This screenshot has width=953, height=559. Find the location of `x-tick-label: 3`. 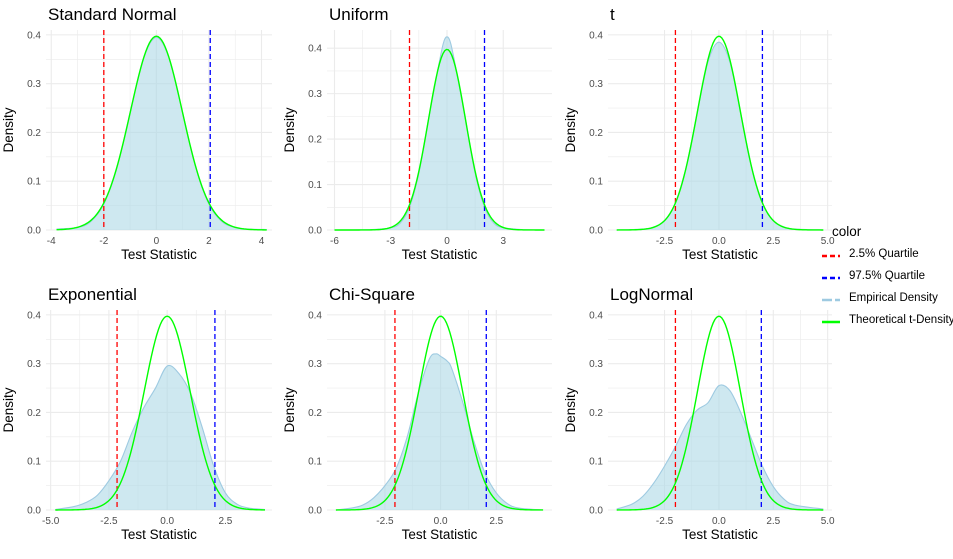

x-tick-label: 3 is located at coordinates (503, 241).